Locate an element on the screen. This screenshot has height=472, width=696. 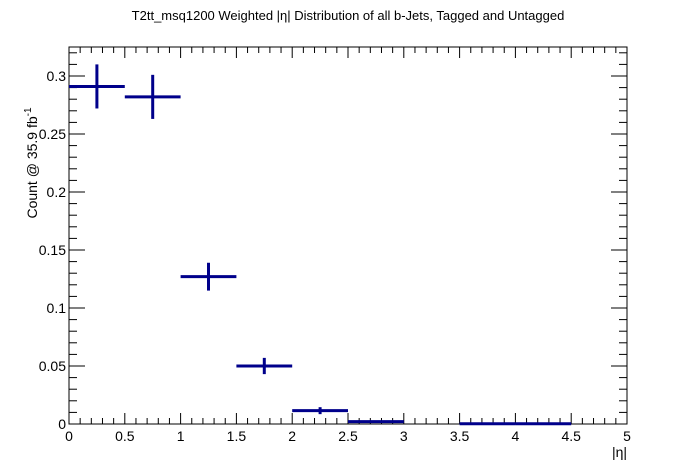
x-axis-tick-labels: 0 0.5 1 1.5 2 2.5 3 3.5 4 4.5 5 is located at coordinates (348, 436).